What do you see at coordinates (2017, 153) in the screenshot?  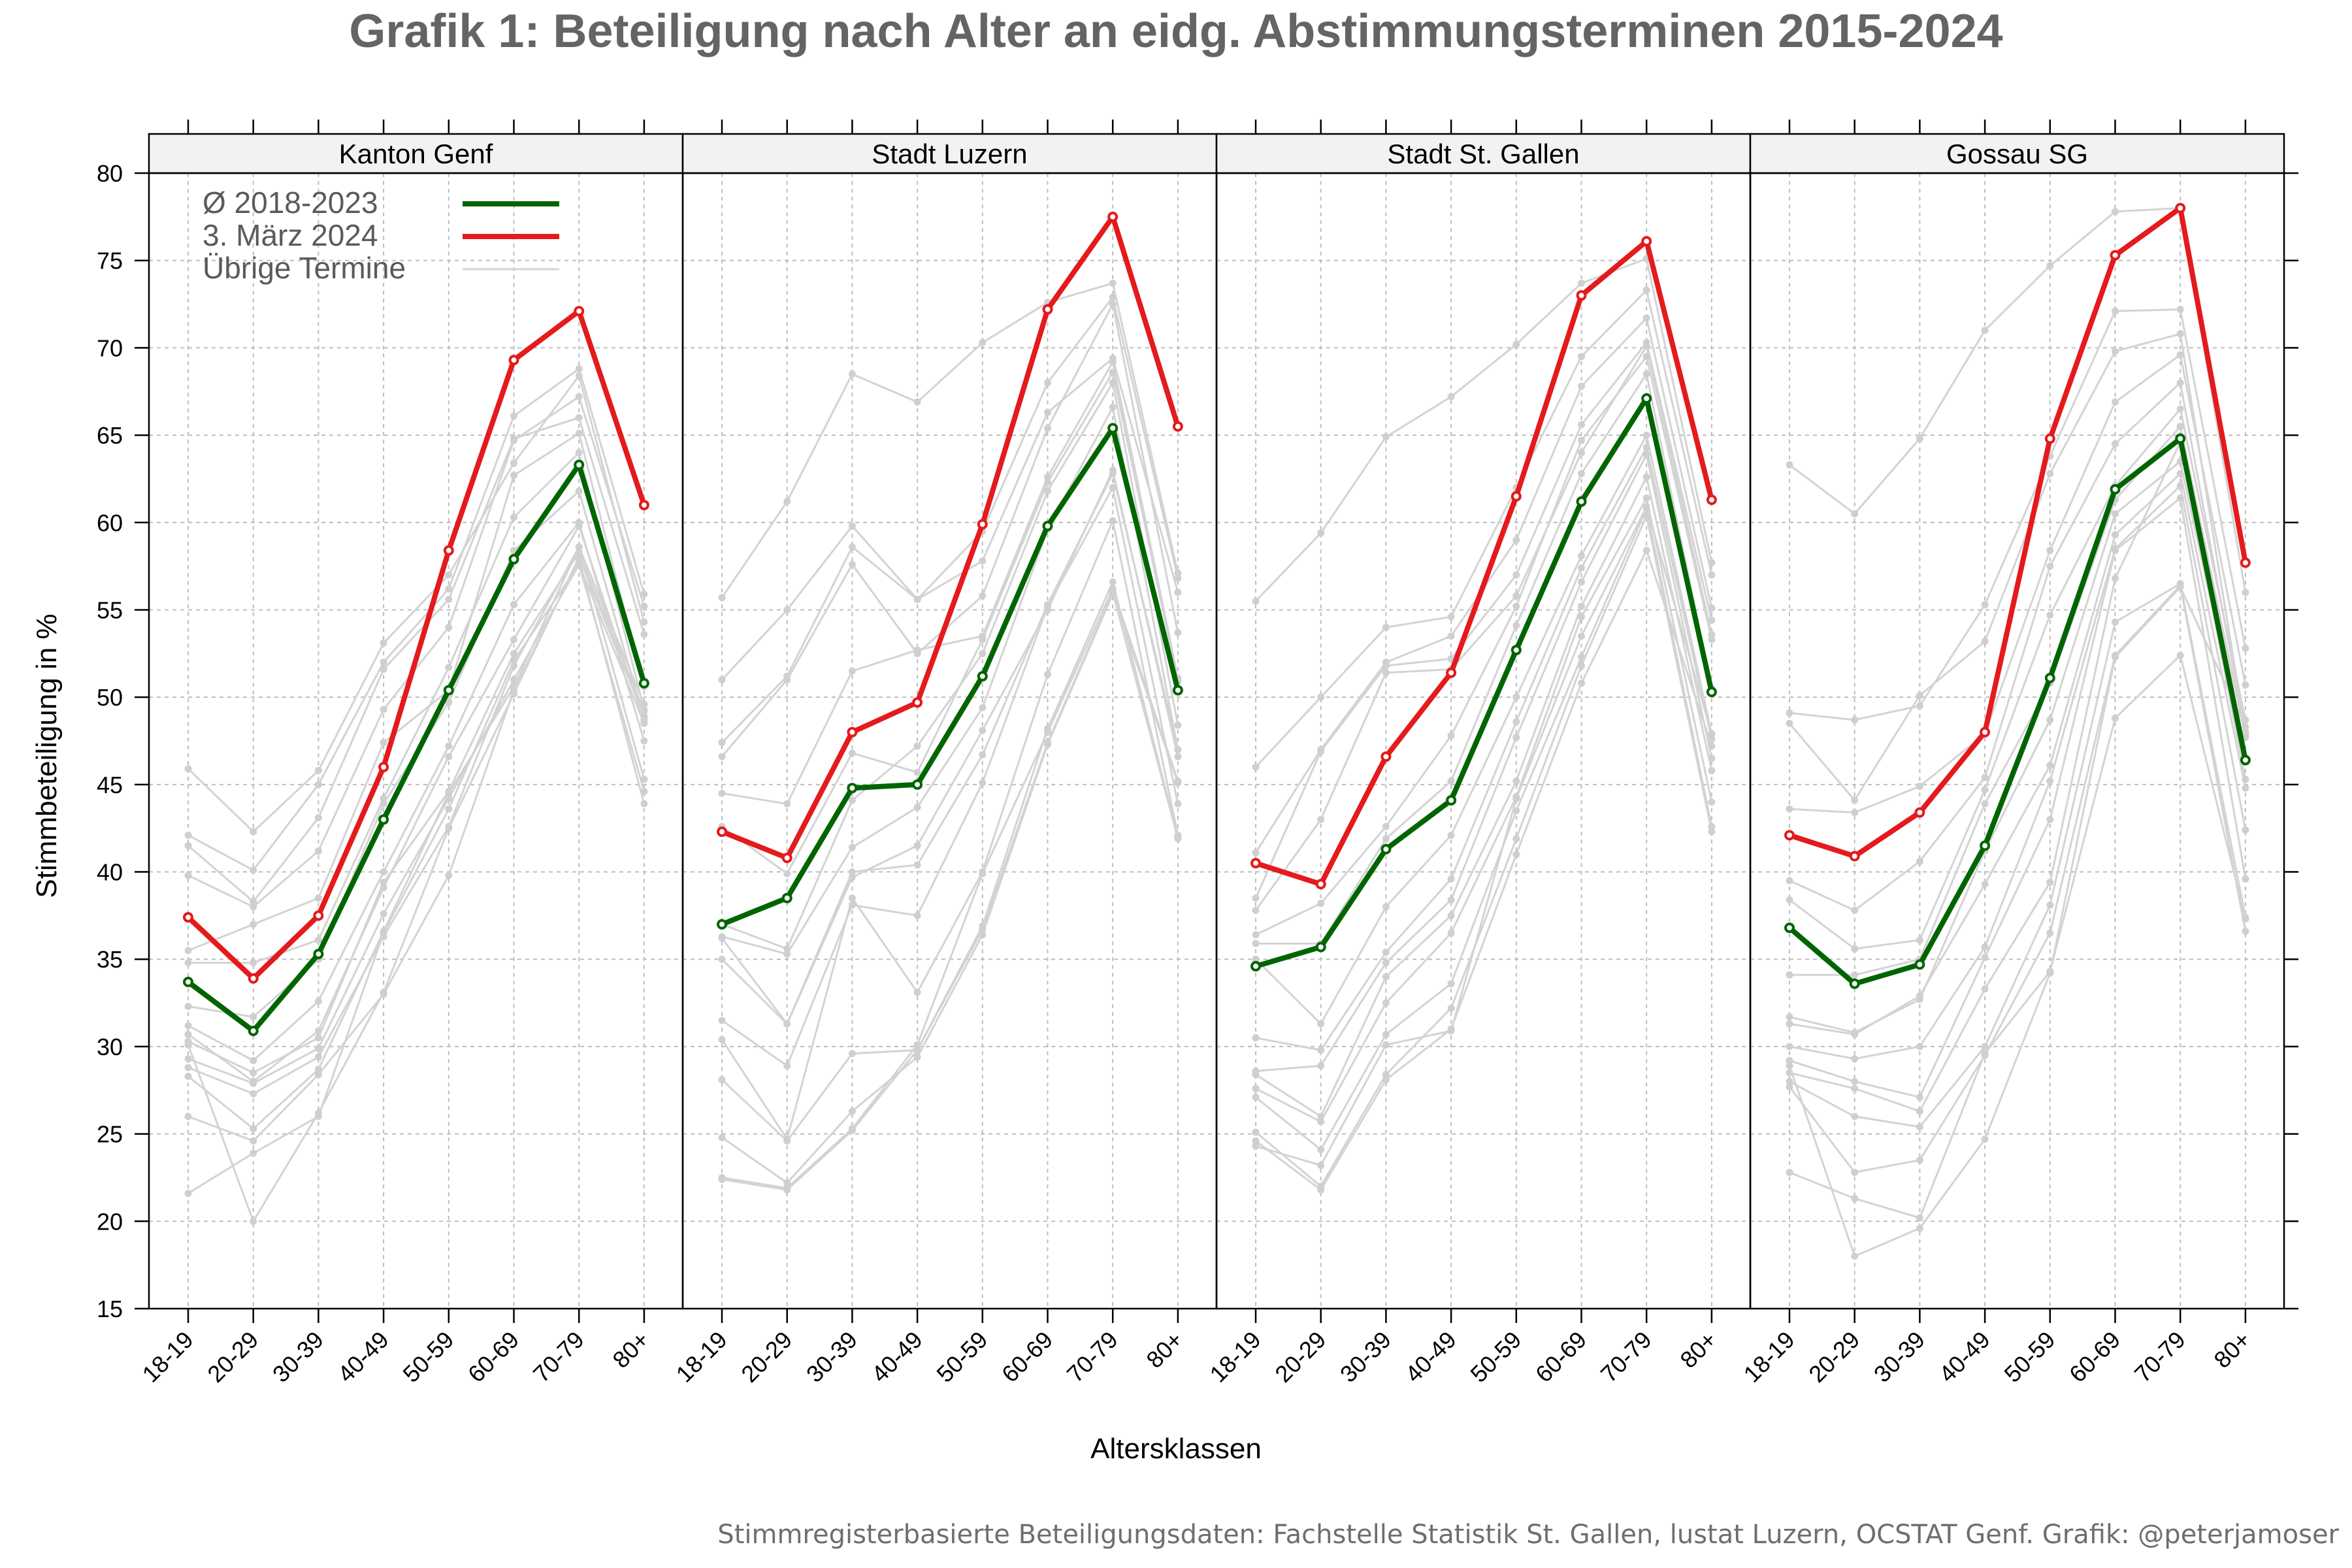 I see `panel-strip` at bounding box center [2017, 153].